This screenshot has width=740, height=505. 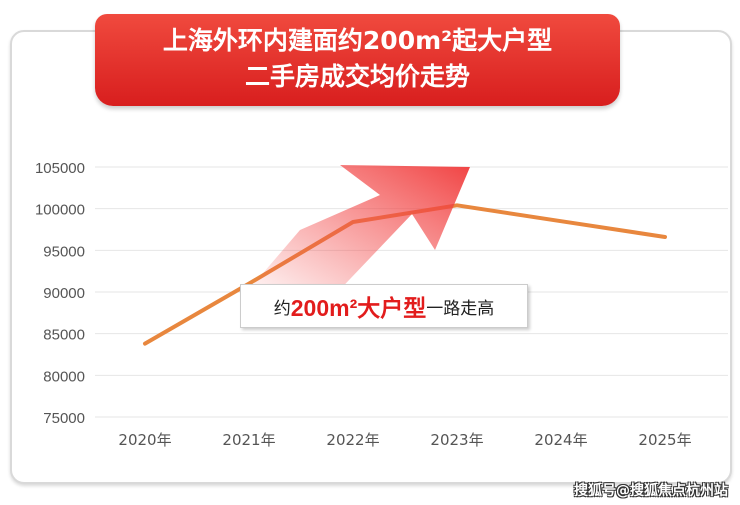 What do you see at coordinates (60, 210) in the screenshot?
I see `y-tick-label: 100000` at bounding box center [60, 210].